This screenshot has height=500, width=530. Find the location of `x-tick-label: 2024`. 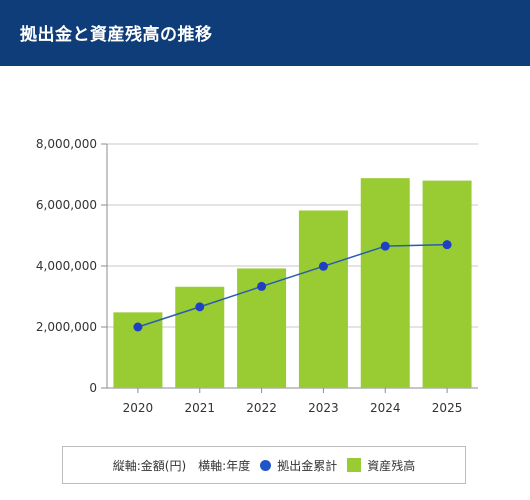

x-tick-label: 2024 is located at coordinates (385, 408).